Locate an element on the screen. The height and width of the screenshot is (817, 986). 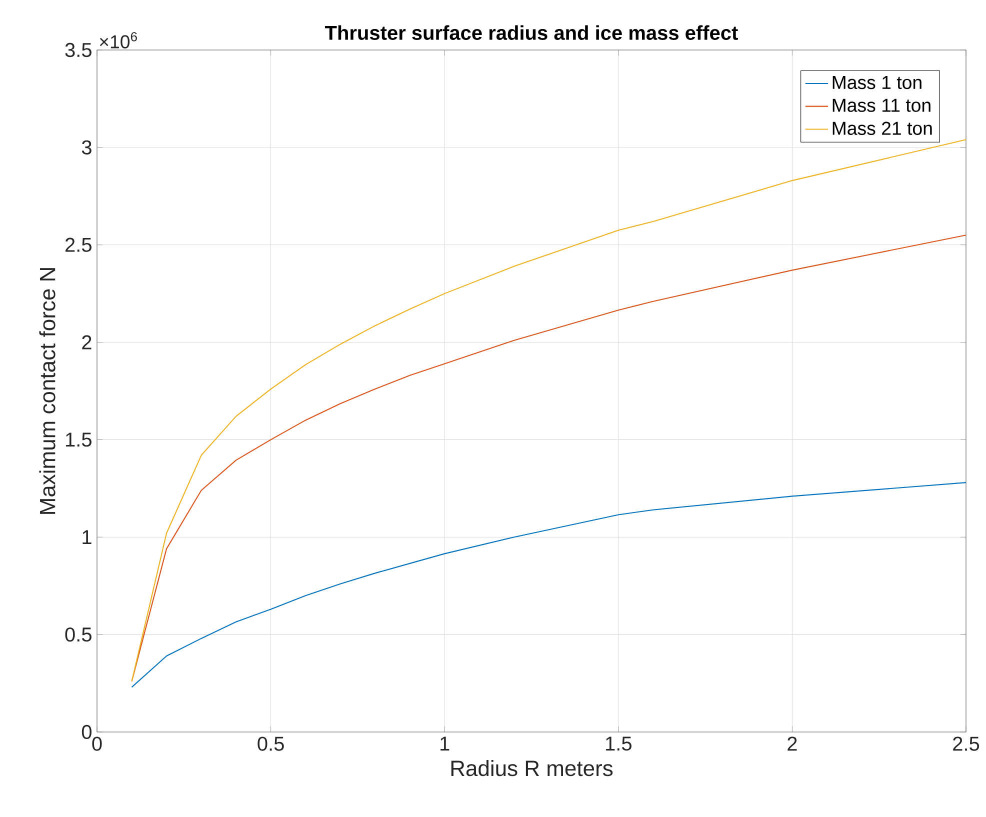
y-tick-label: 3 is located at coordinates (87, 147).